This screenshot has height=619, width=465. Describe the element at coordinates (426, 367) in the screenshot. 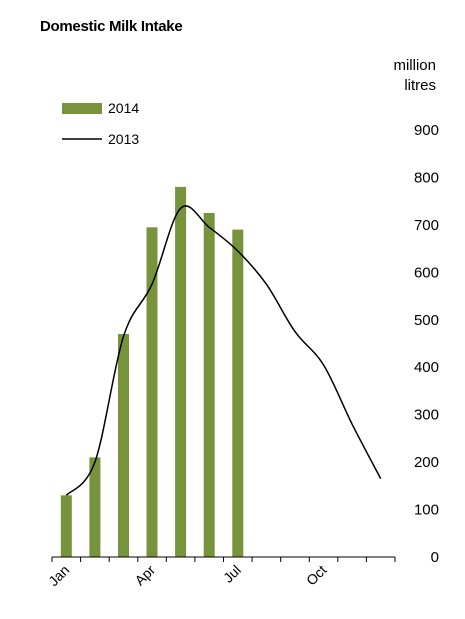

I see `y-tick-label: 400` at that location.